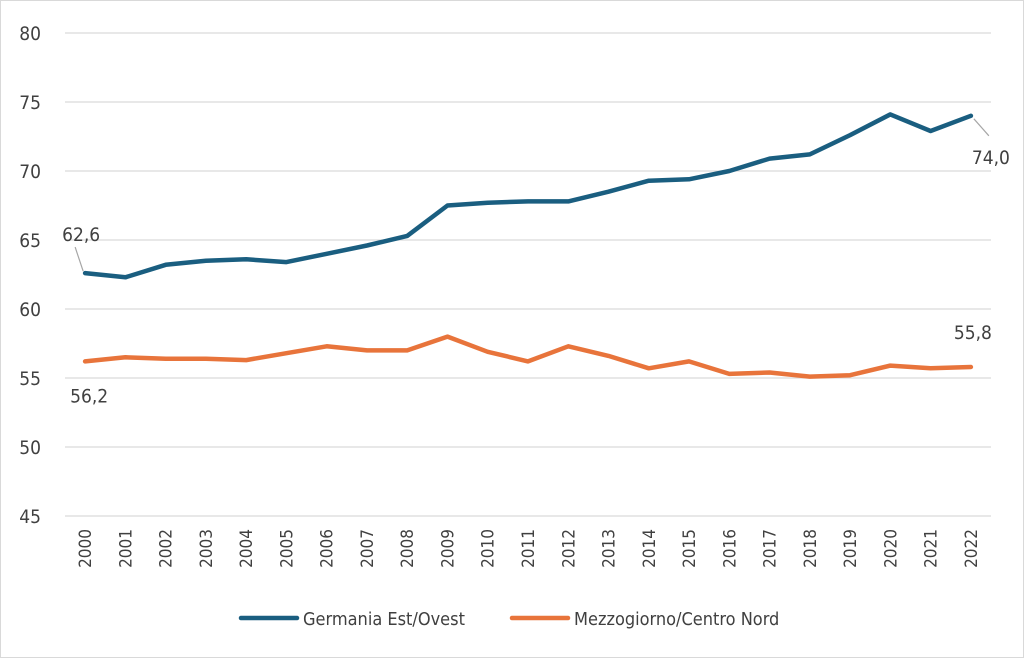  Describe the element at coordinates (851, 548) in the screenshot. I see `x-tick-label: 2019` at that location.